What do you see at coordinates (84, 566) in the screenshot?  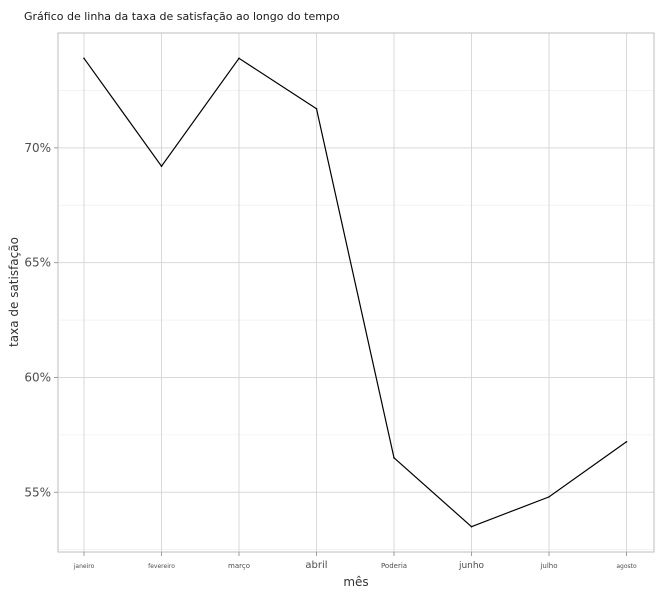 I see `x-tick-label: janeiro` at bounding box center [84, 566].